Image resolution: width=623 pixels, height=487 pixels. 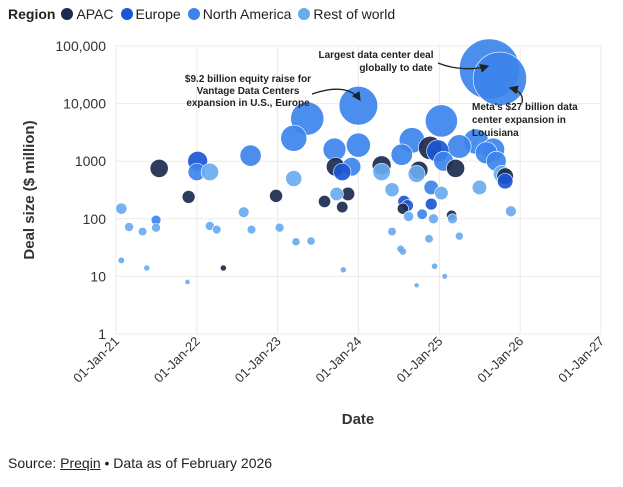 I want to click on y-tick-label: 10, so click(x=98, y=276).